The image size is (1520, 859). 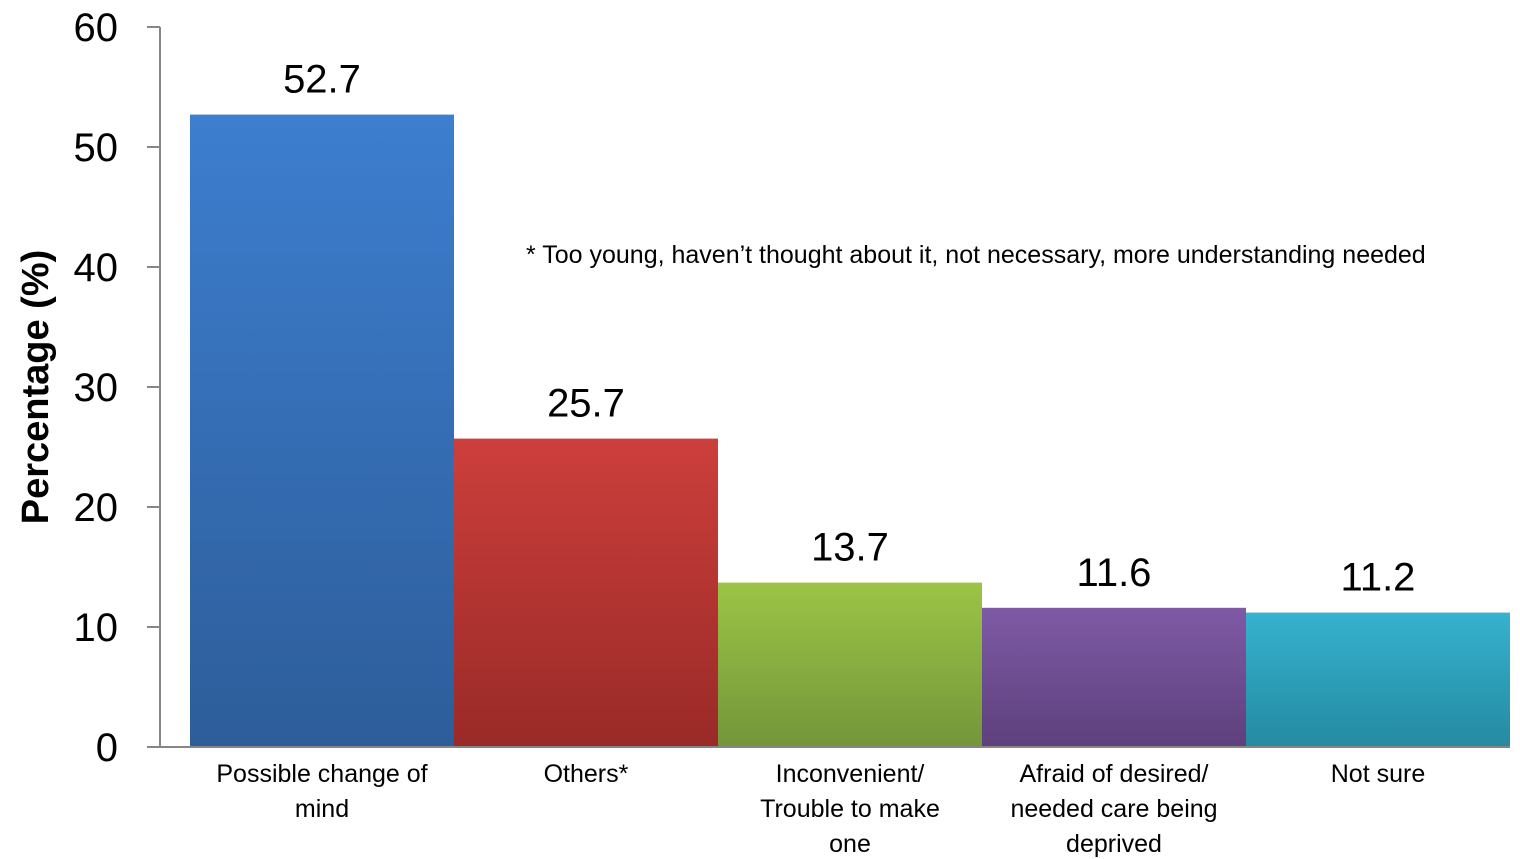 I want to click on y-tick-label: 20, so click(x=96, y=508).